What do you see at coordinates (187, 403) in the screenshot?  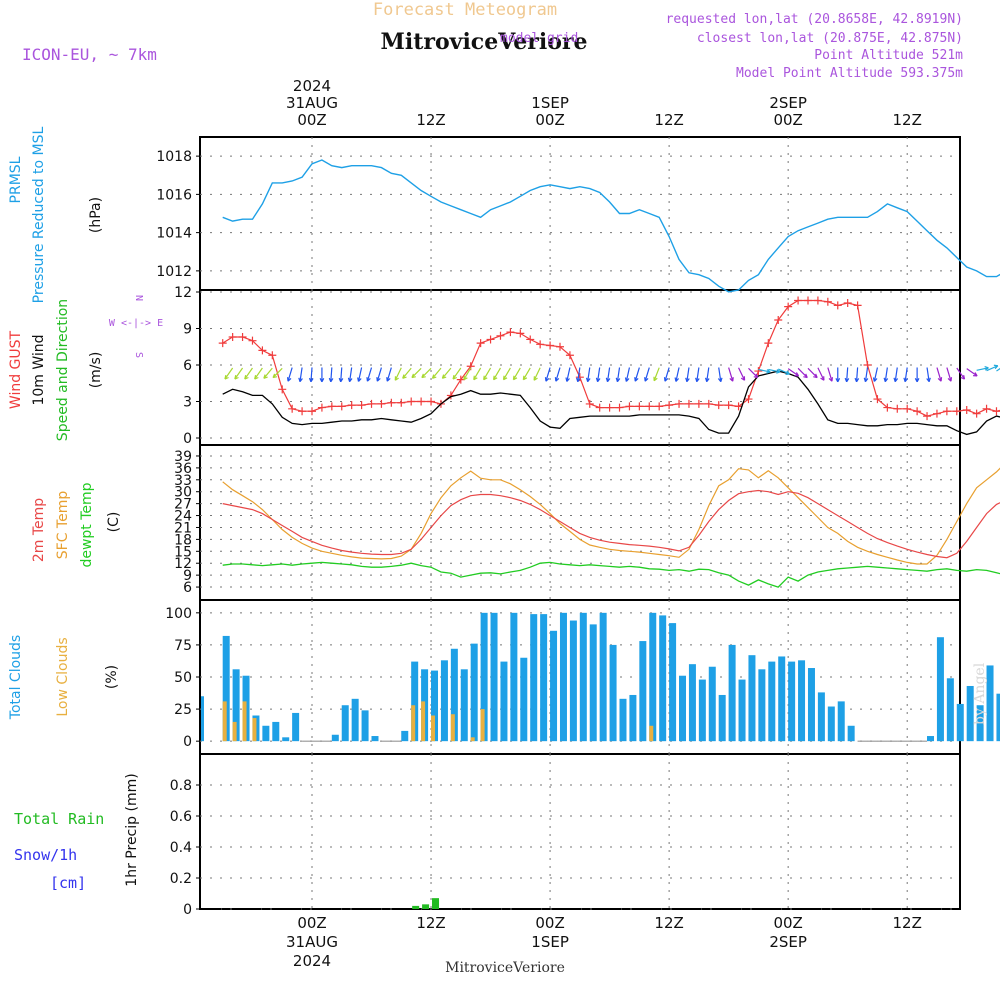 I see `y-tick-label: 3` at bounding box center [187, 403].